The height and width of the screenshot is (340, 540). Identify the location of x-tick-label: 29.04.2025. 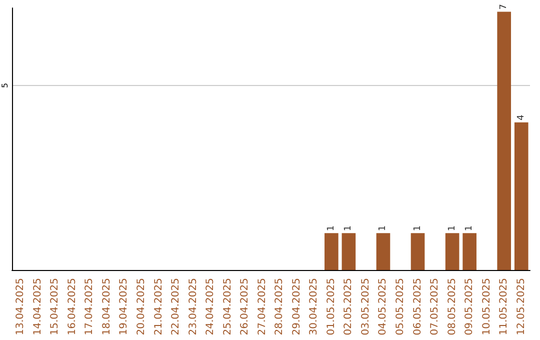
(296, 307).